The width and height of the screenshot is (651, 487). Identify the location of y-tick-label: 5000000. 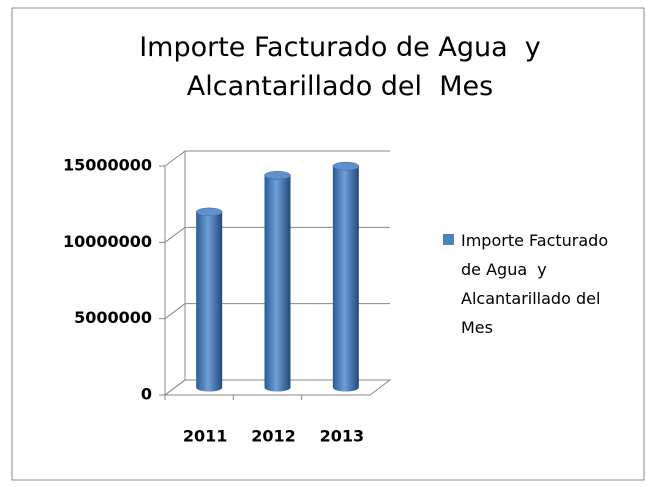
(113, 317).